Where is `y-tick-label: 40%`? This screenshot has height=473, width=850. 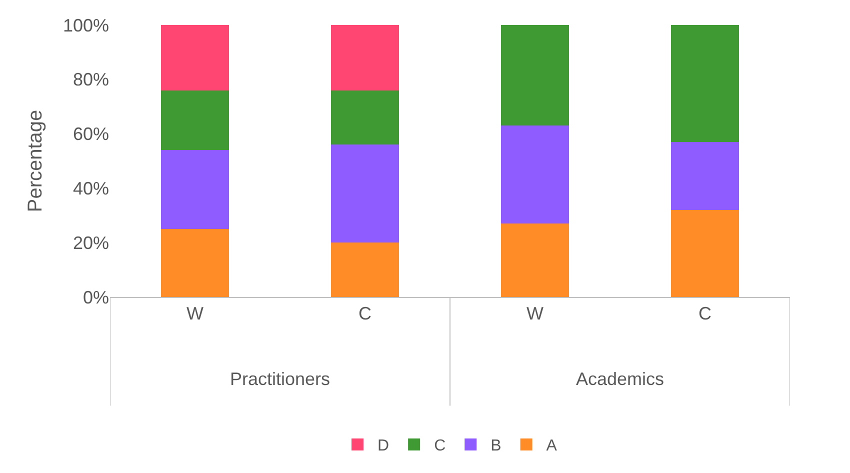 y-tick-label: 40% is located at coordinates (90, 188).